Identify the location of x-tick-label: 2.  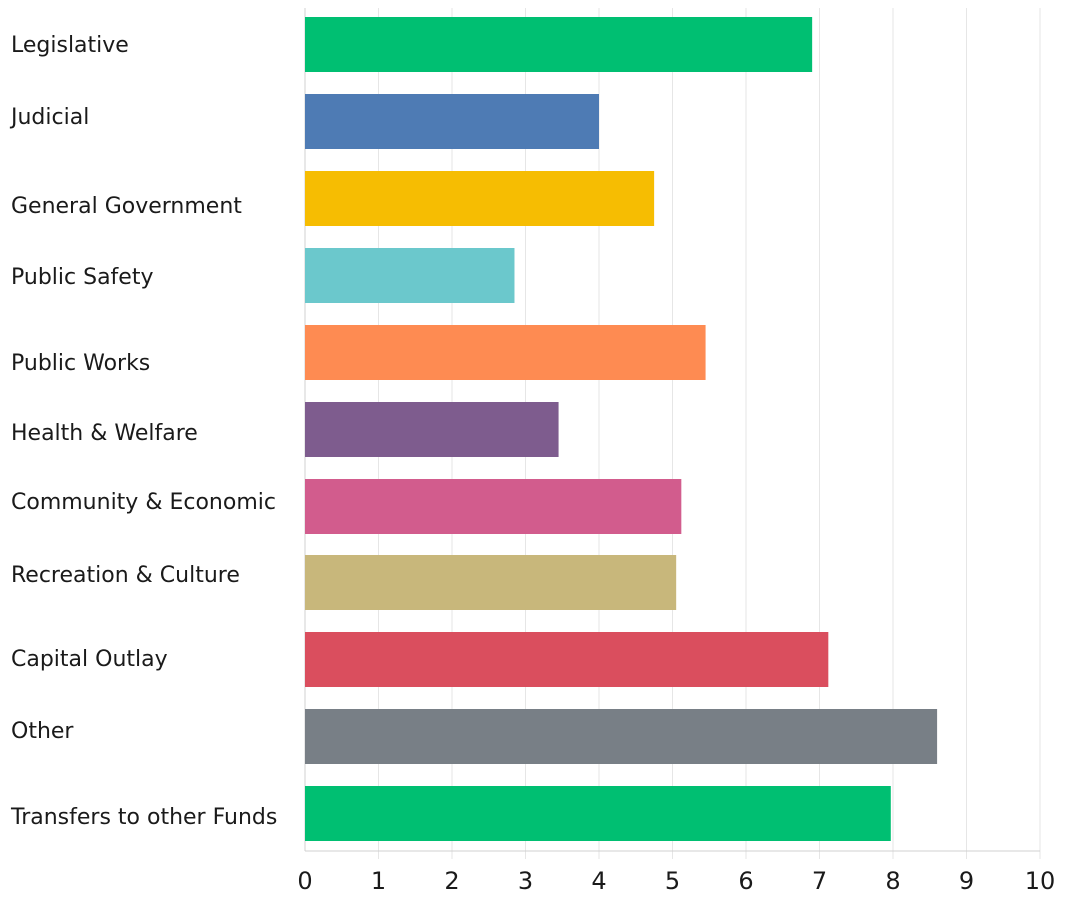
(451, 881).